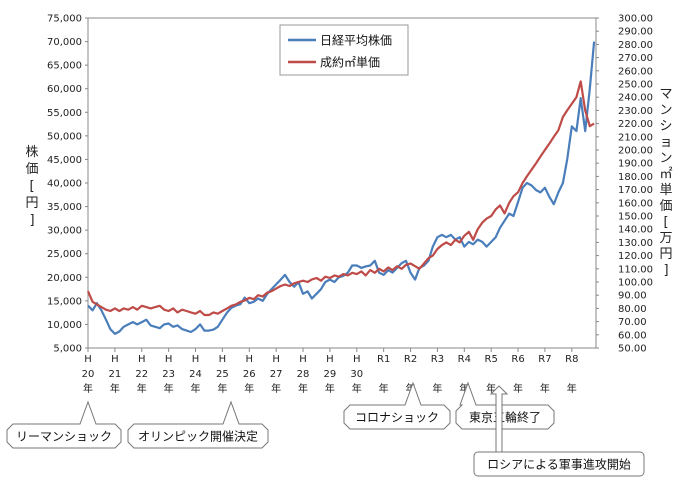 This screenshot has width=680, height=483. What do you see at coordinates (665, 126) in the screenshot?
I see `right-axis-label-char: シ` at bounding box center [665, 126].